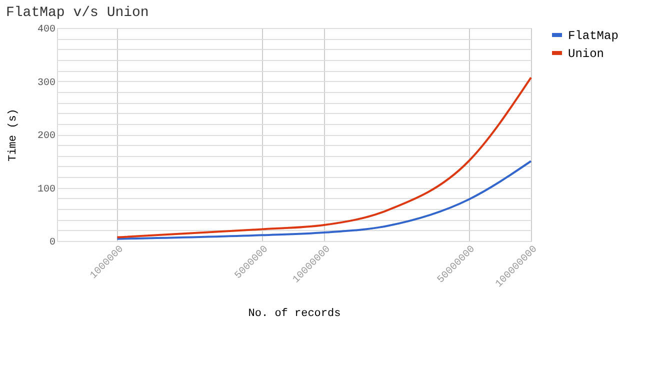 The image size is (658, 371). Describe the element at coordinates (77, 13) in the screenshot. I see `chart-title: FlatMap v/s Union` at that location.